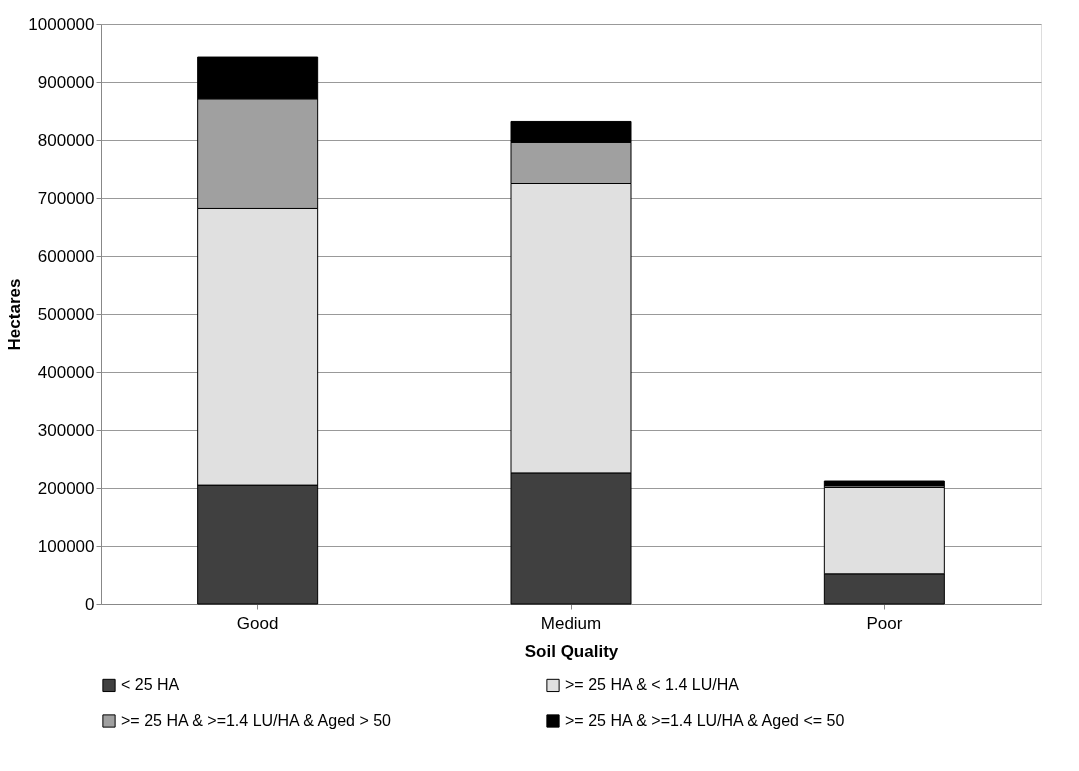  I want to click on y-tick-label: 700000, so click(66, 198).